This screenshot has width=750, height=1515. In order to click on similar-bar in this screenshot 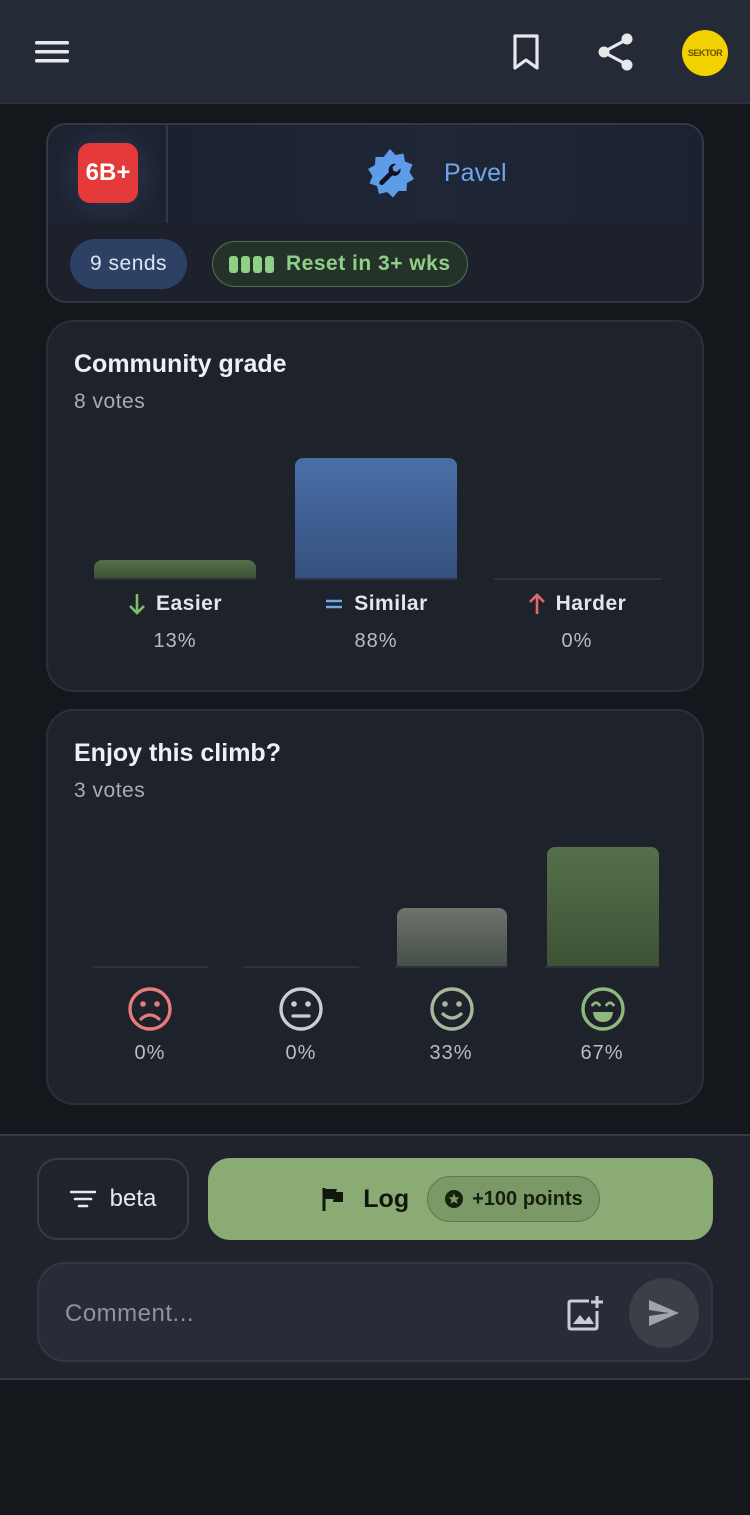, I will do `click(376, 518)`.